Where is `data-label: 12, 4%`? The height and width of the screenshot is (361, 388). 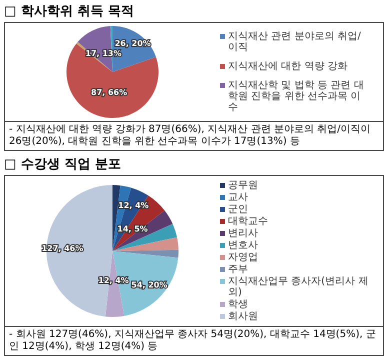
data-label: 12, 4% is located at coordinates (113, 281).